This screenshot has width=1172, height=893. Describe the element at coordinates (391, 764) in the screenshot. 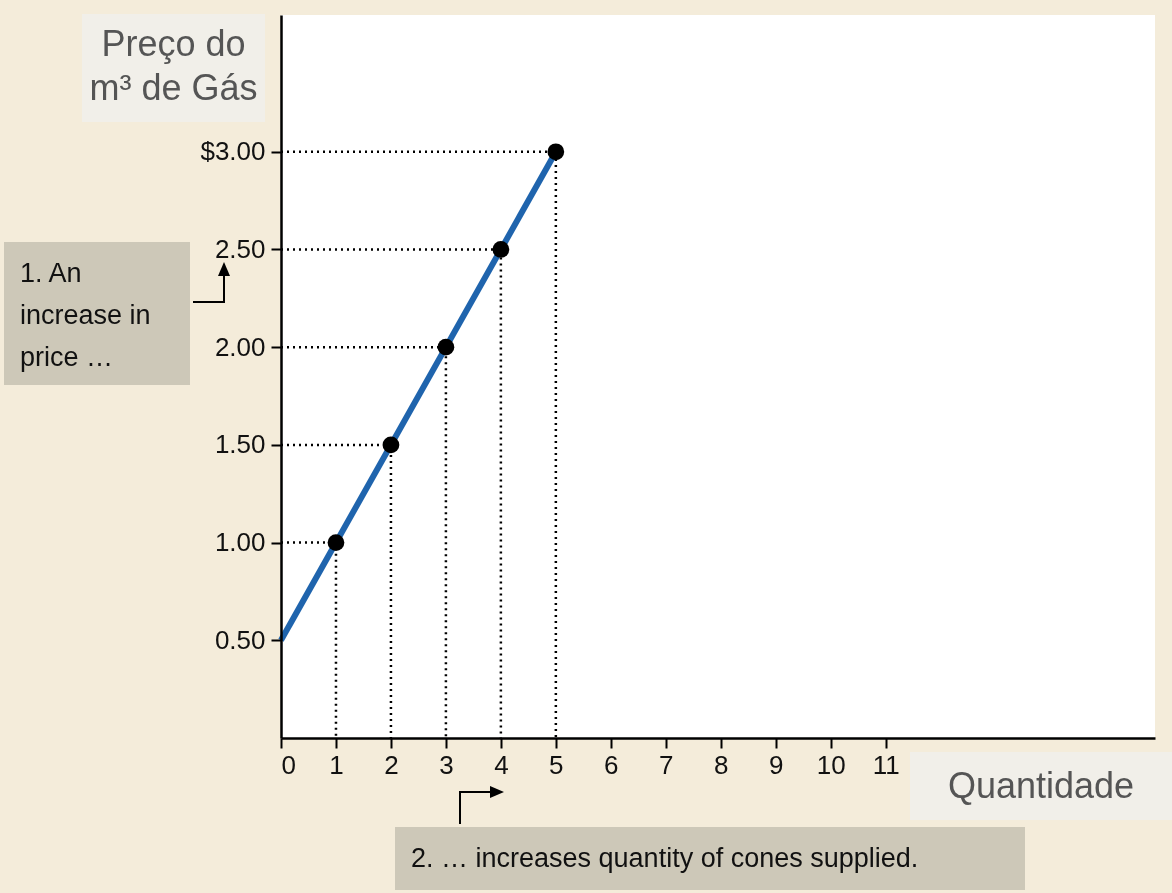

I see `x-tick-label: 2` at that location.